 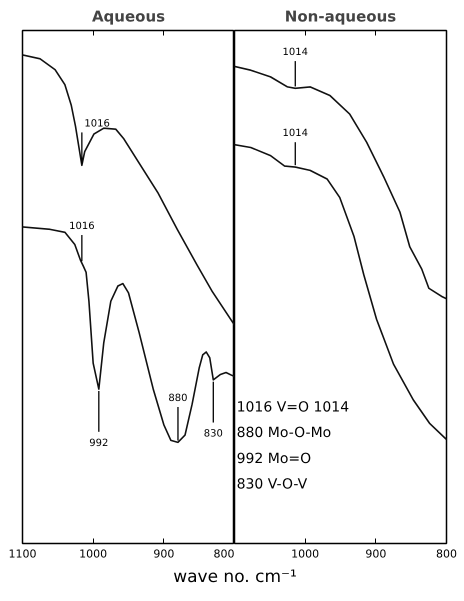 I want to click on chart-title: Aqueous, so click(x=129, y=17).